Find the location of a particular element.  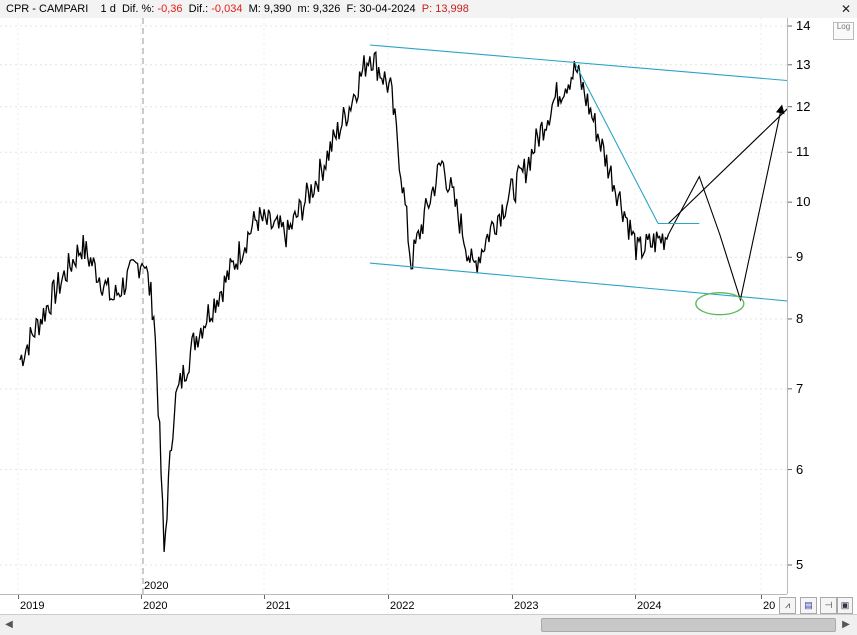

y-tick-label: 7 is located at coordinates (800, 388).